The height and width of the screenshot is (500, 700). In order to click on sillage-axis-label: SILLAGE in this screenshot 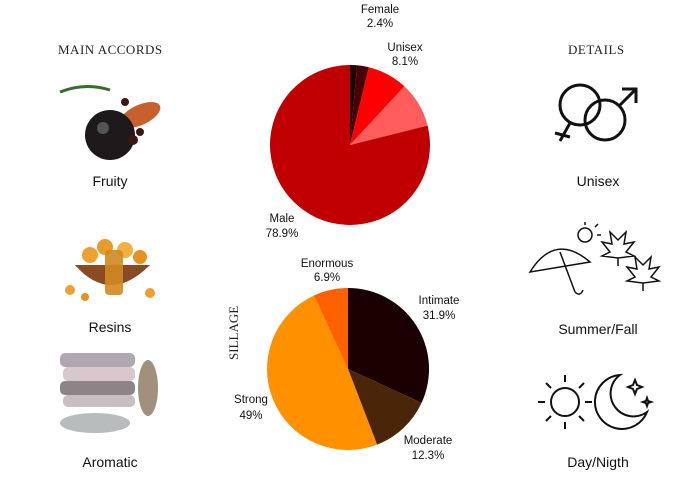, I will do `click(233, 332)`.